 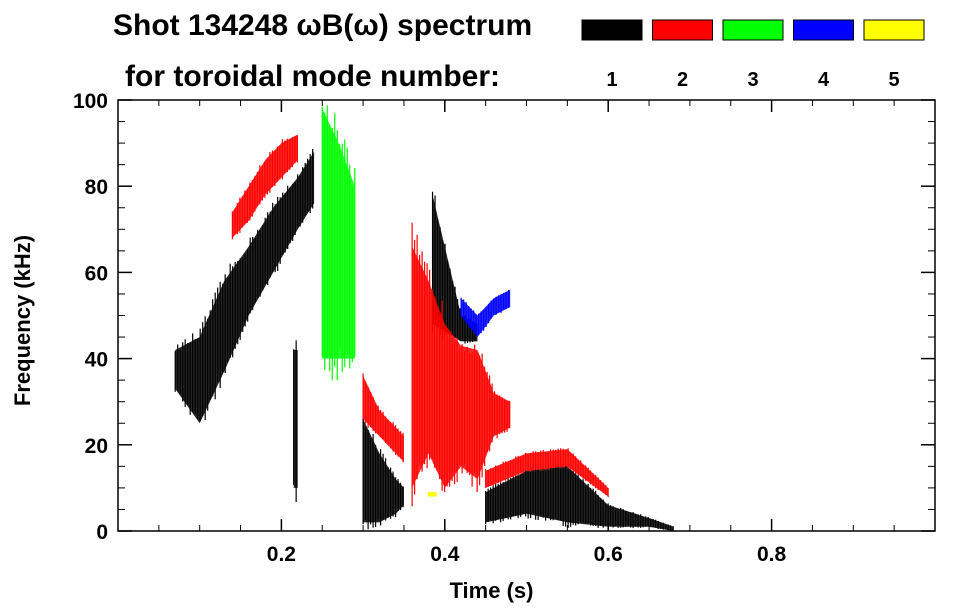 I want to click on legend-label: 1, so click(x=611, y=80).